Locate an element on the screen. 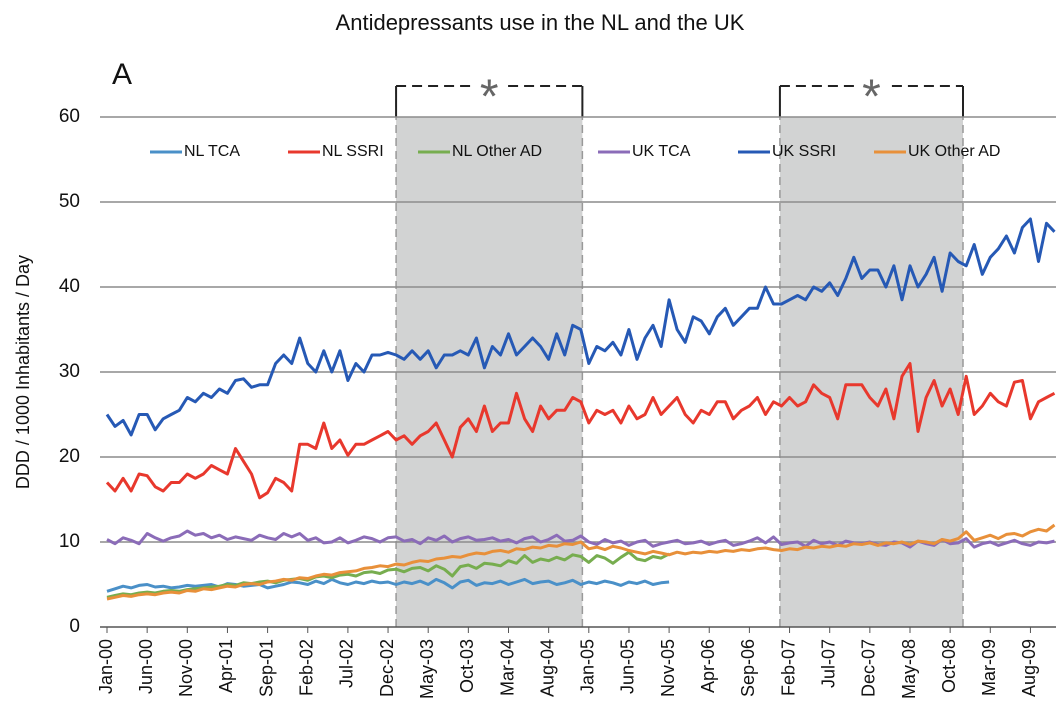 This screenshot has width=1056, height=726. x-tick-label: May-03 is located at coordinates (427, 669).